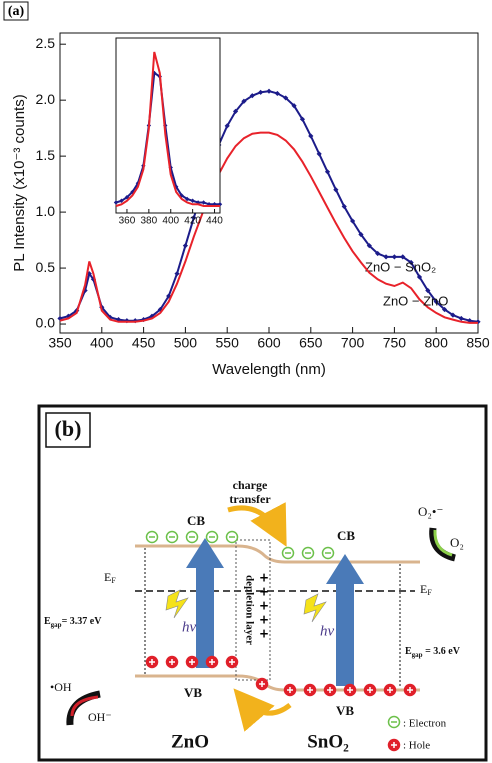 This screenshot has width=492, height=763. Describe the element at coordinates (100, 717) in the screenshot. I see `radical-label: OH⁻` at that location.